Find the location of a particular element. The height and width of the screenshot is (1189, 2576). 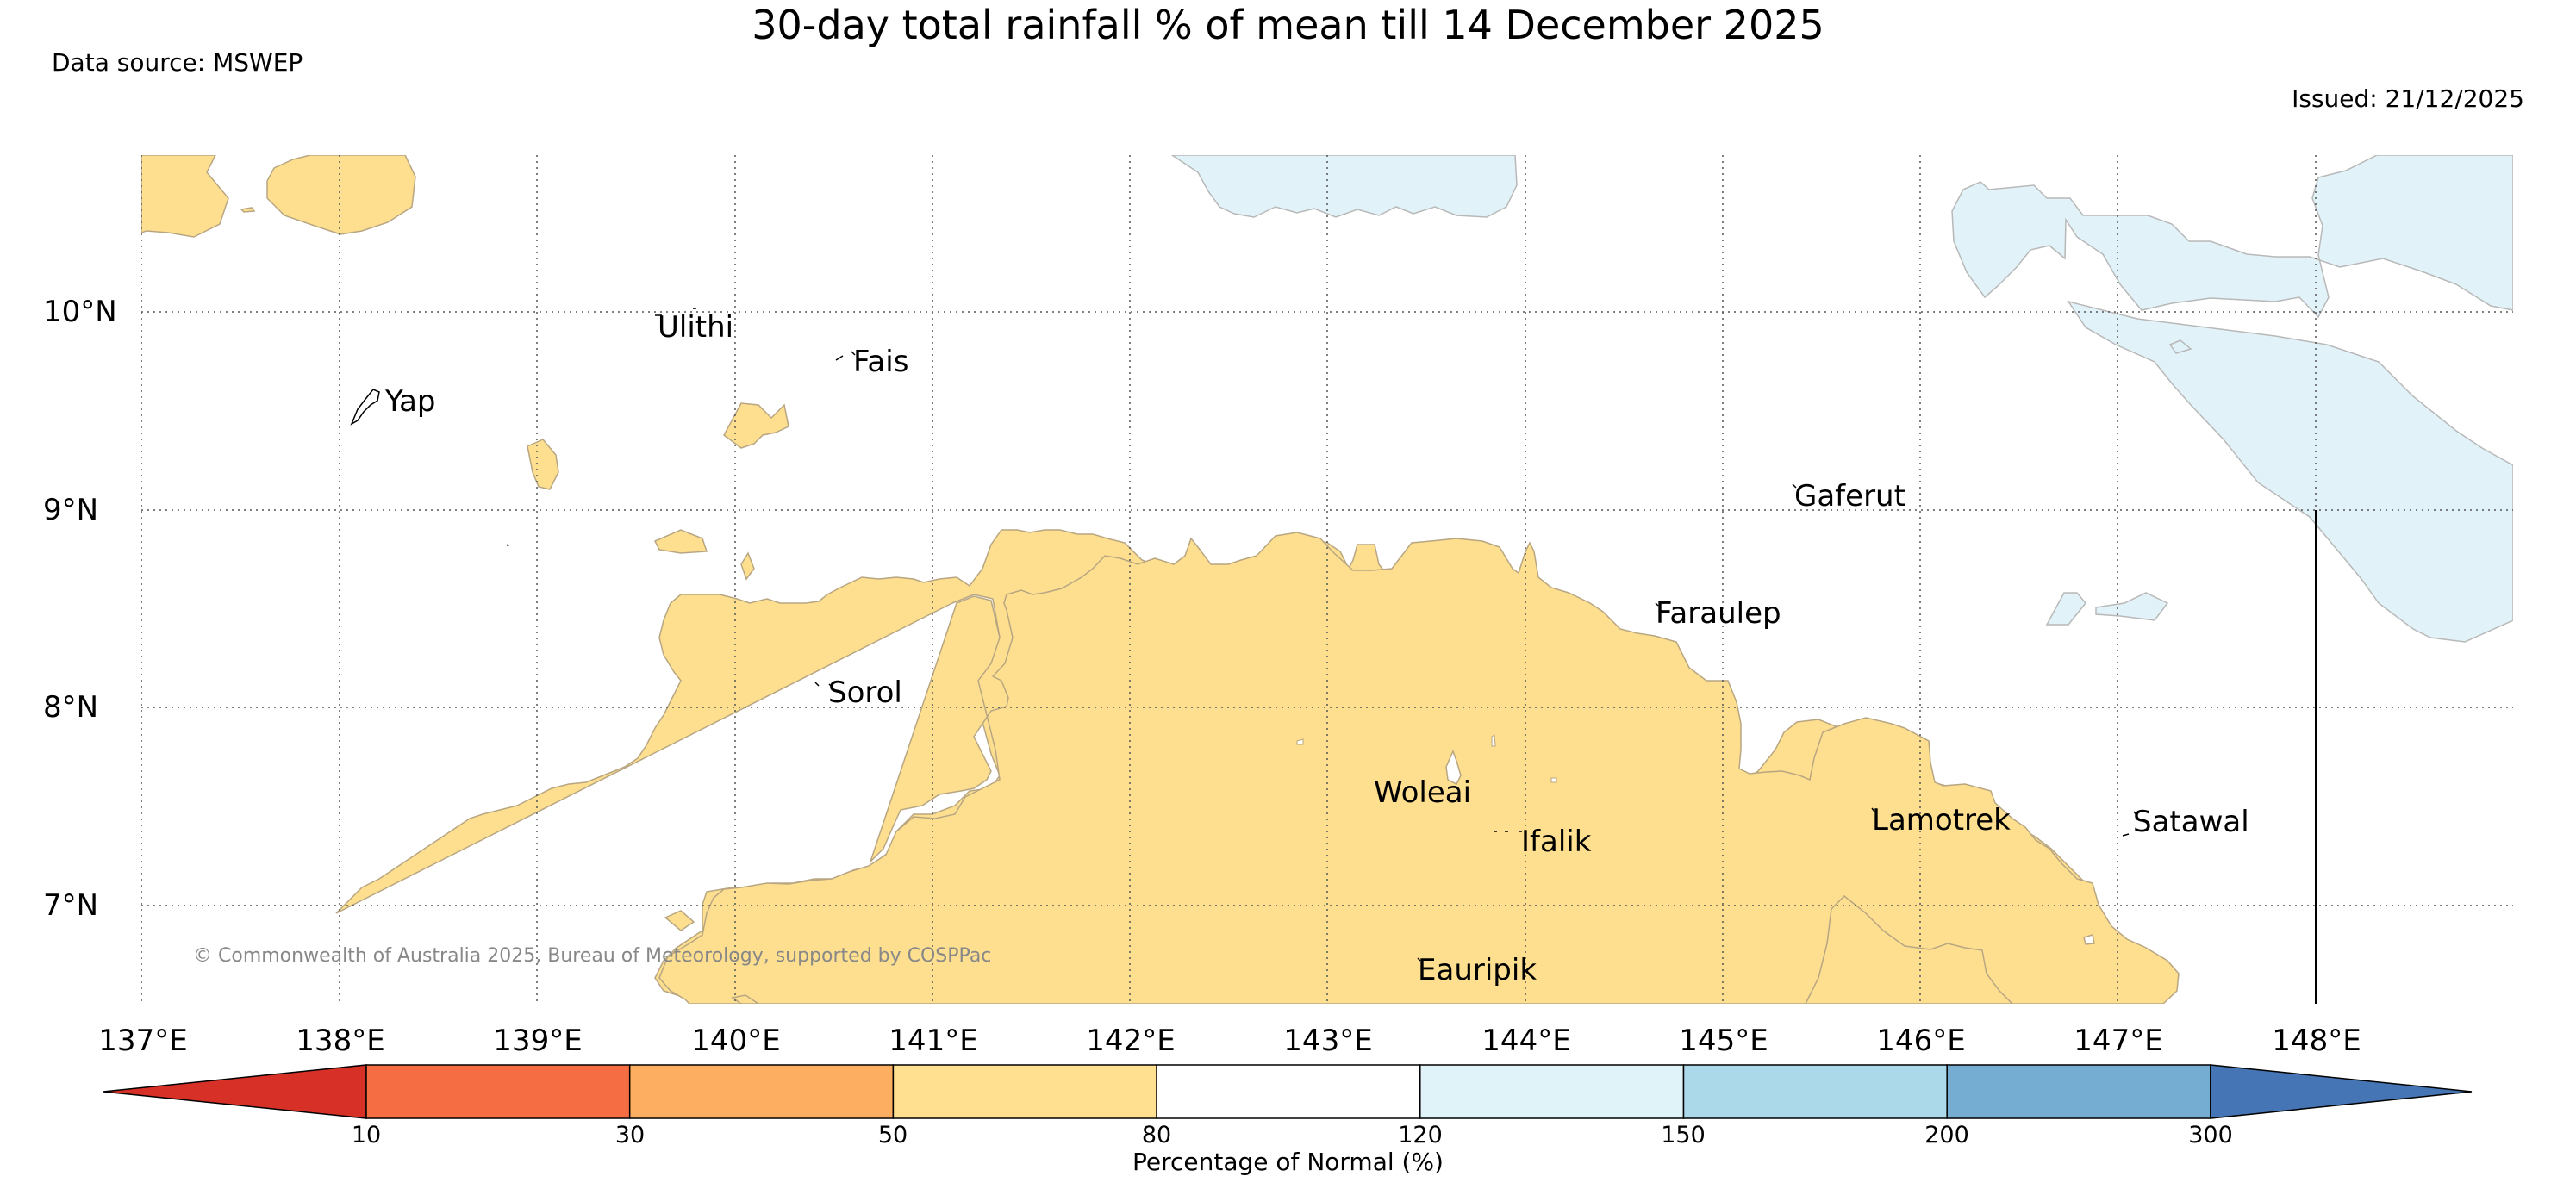

wet-area-north is located at coordinates (1344, 187).